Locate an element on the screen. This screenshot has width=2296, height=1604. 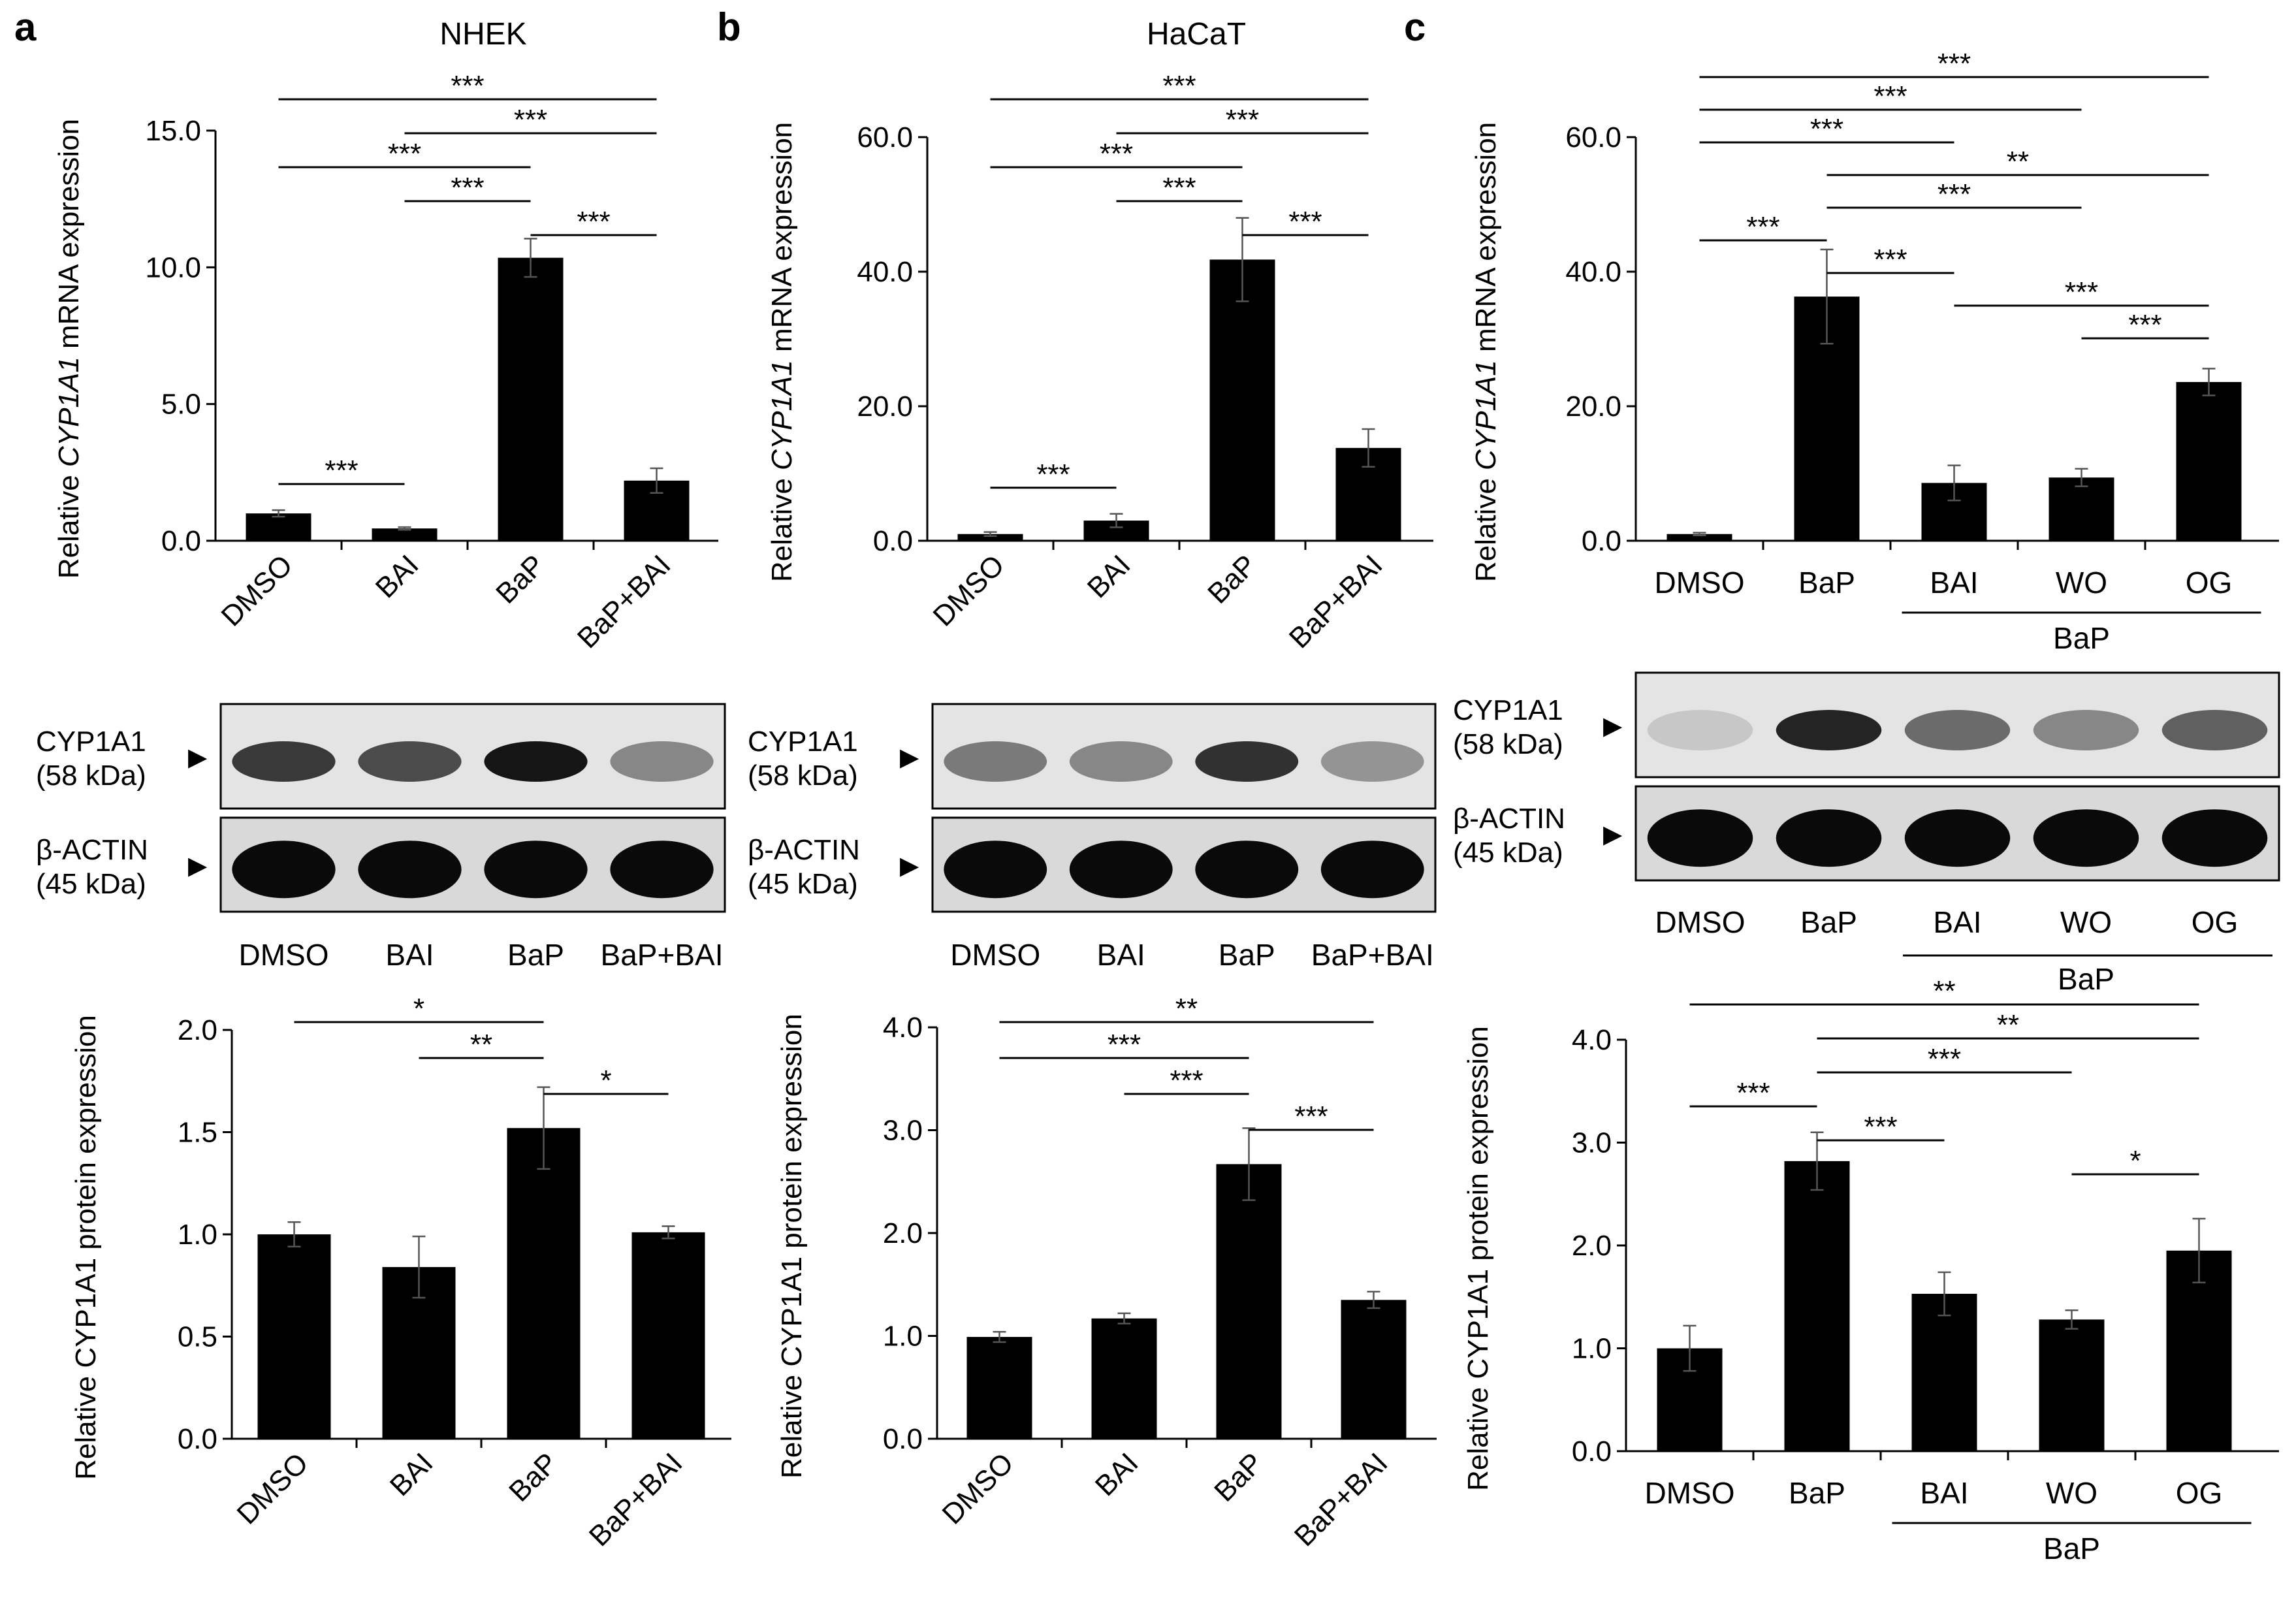
y-tick-label: 0.0 is located at coordinates (197, 1439).